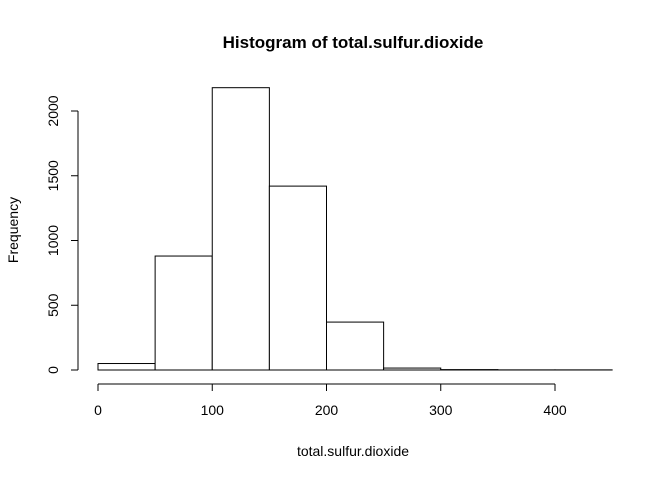 This screenshot has height=480, width=672. What do you see at coordinates (53, 240) in the screenshot?
I see `y-tick-label: 1000` at bounding box center [53, 240].